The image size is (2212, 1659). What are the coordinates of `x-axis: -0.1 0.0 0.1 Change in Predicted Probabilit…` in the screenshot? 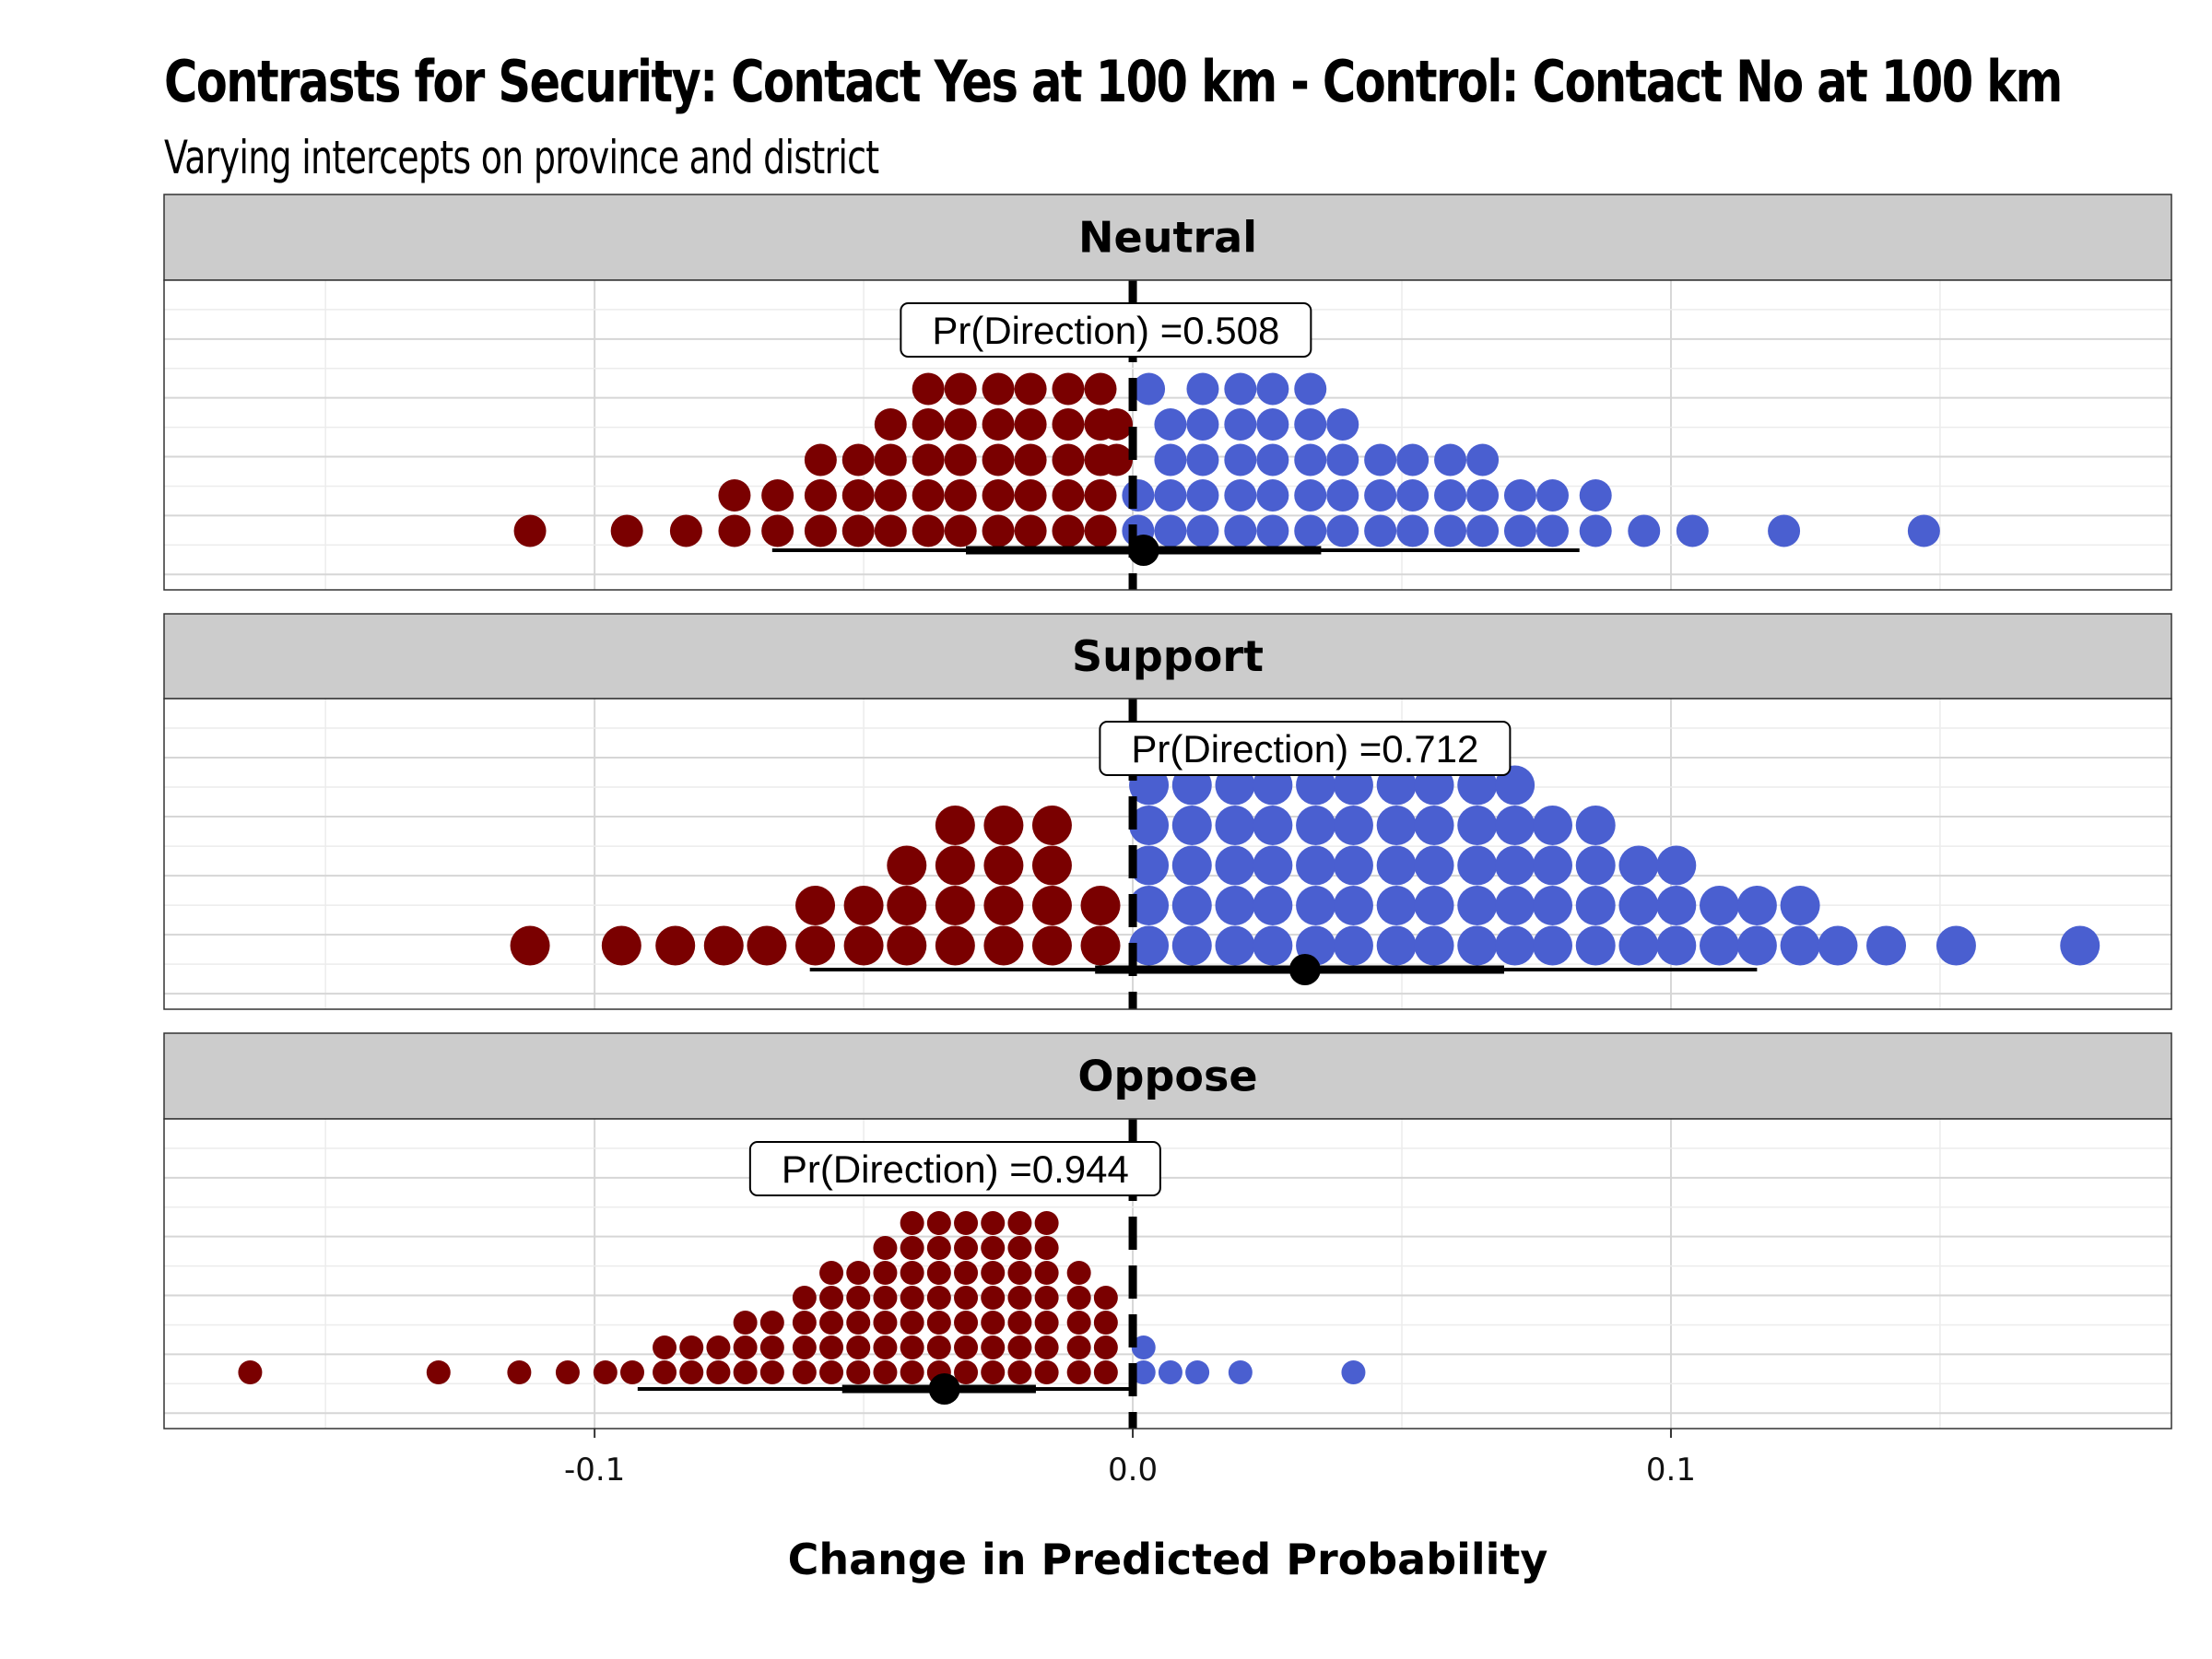 It's located at (1130, 1506).